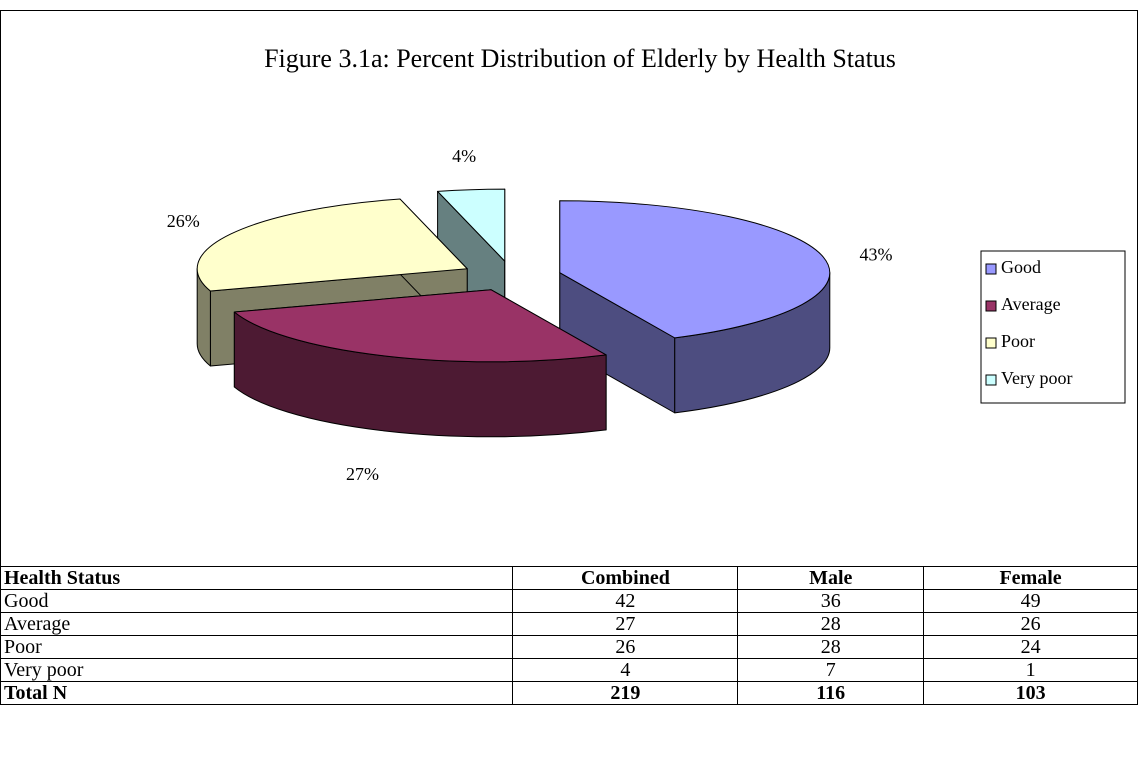  What do you see at coordinates (1030, 578) in the screenshot?
I see `header-cell: Female` at bounding box center [1030, 578].